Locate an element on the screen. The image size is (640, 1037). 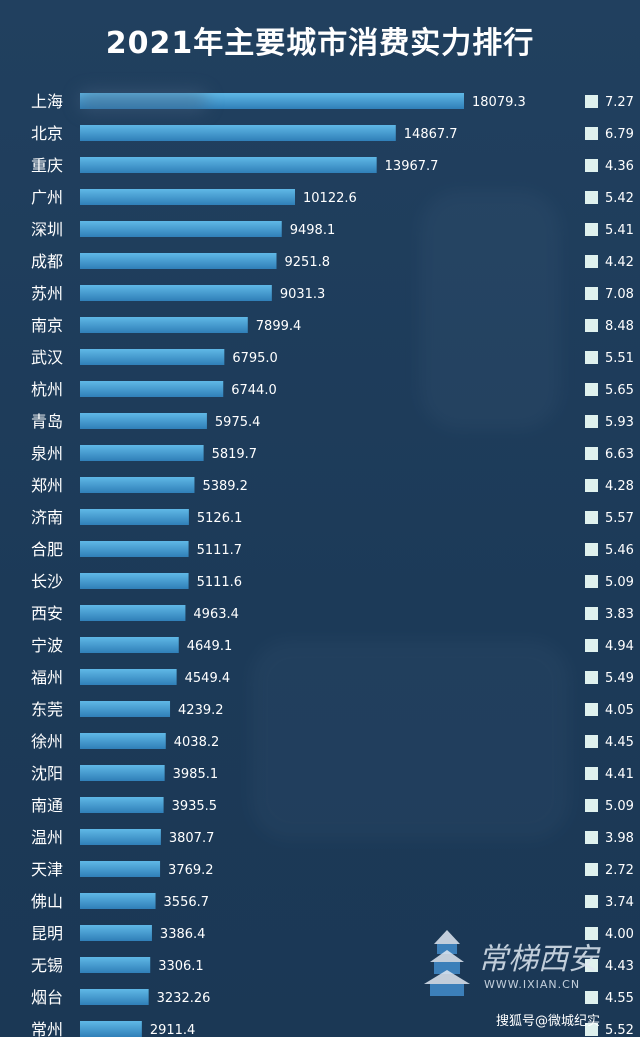
ratio-value-label: 4.43 is located at coordinates (619, 966).